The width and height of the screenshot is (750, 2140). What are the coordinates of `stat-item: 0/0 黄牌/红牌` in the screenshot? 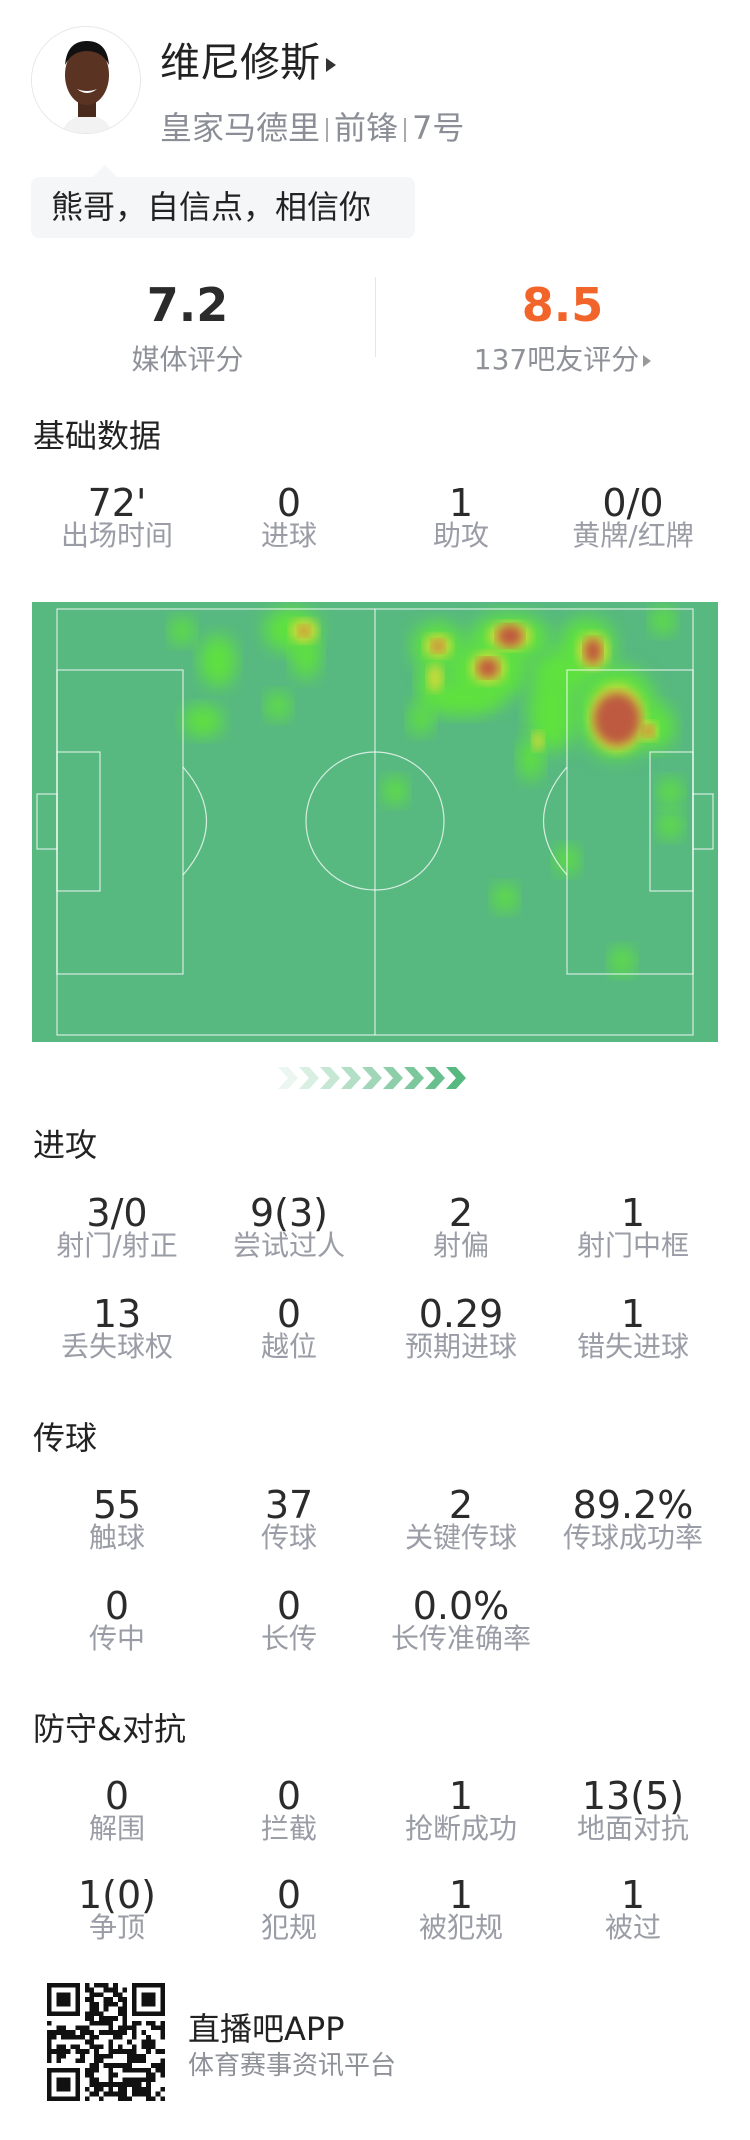 It's located at (633, 526).